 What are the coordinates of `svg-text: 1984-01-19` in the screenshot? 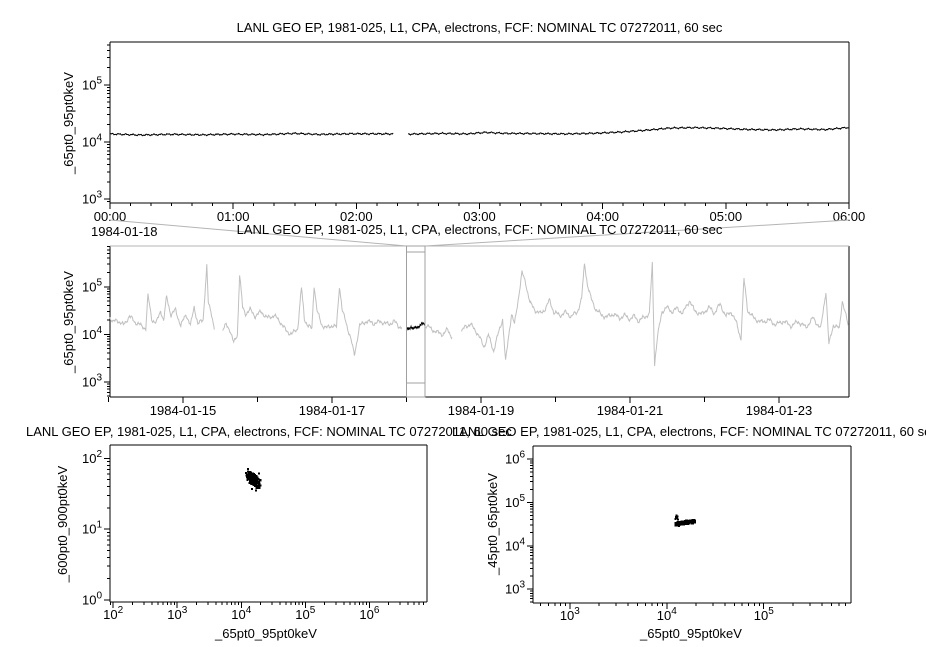 It's located at (481, 410).